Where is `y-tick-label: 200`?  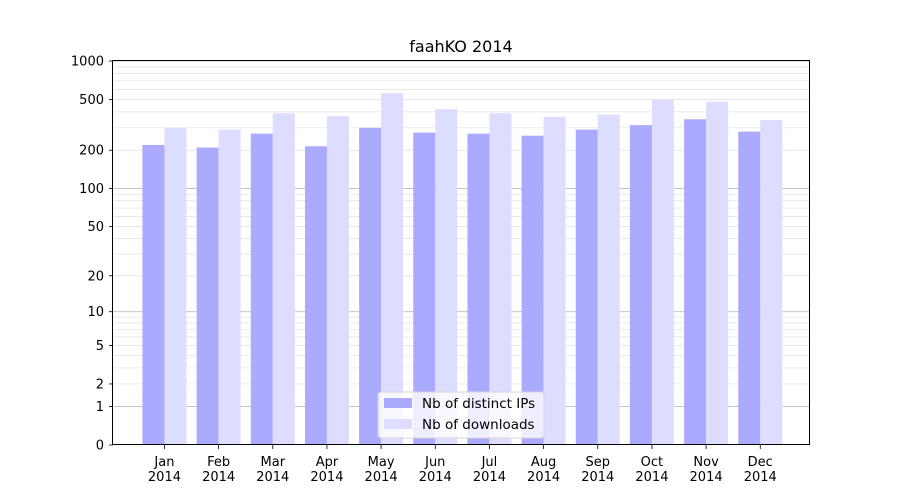
y-tick-label: 200 is located at coordinates (91, 151).